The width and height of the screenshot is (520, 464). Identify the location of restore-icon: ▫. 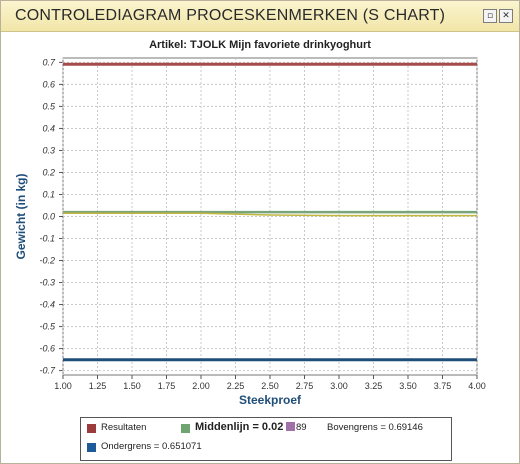
(490, 16).